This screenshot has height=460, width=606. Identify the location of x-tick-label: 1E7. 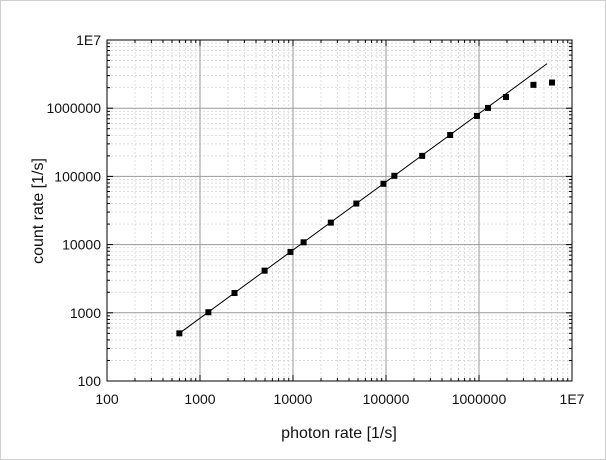
(572, 399).